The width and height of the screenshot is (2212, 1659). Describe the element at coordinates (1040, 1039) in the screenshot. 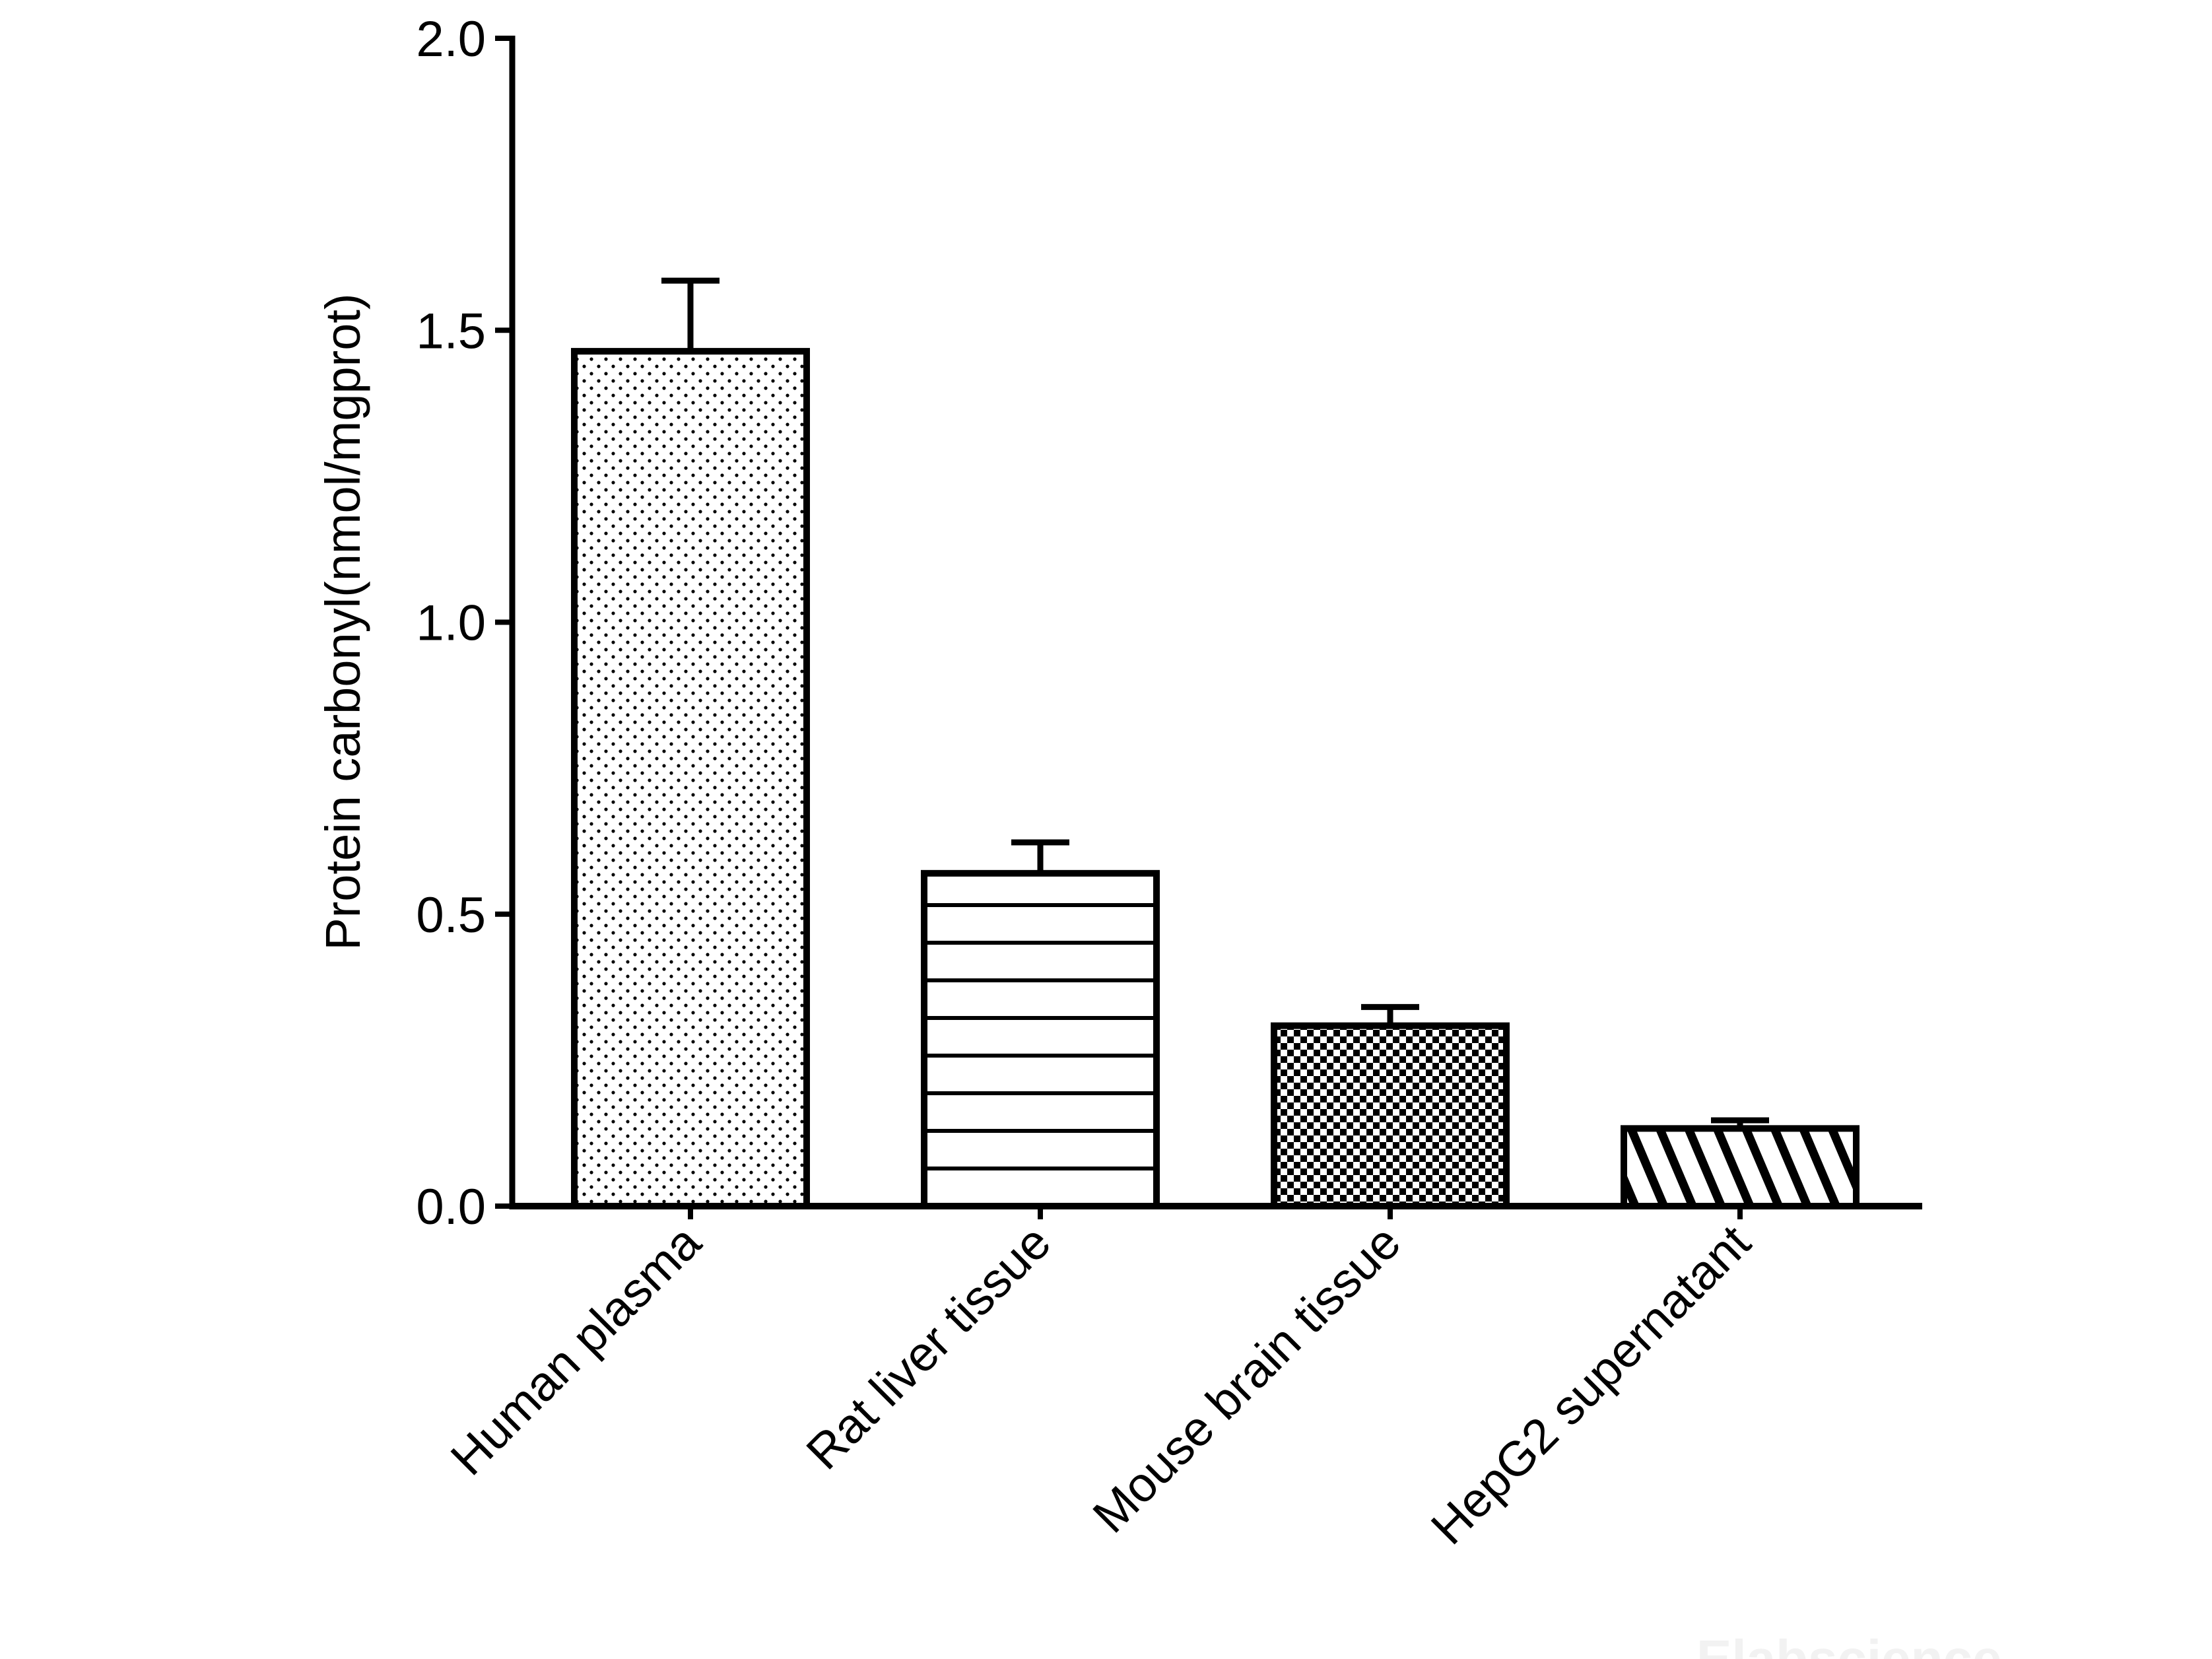

I see `bar-rat-liver-tissue` at that location.